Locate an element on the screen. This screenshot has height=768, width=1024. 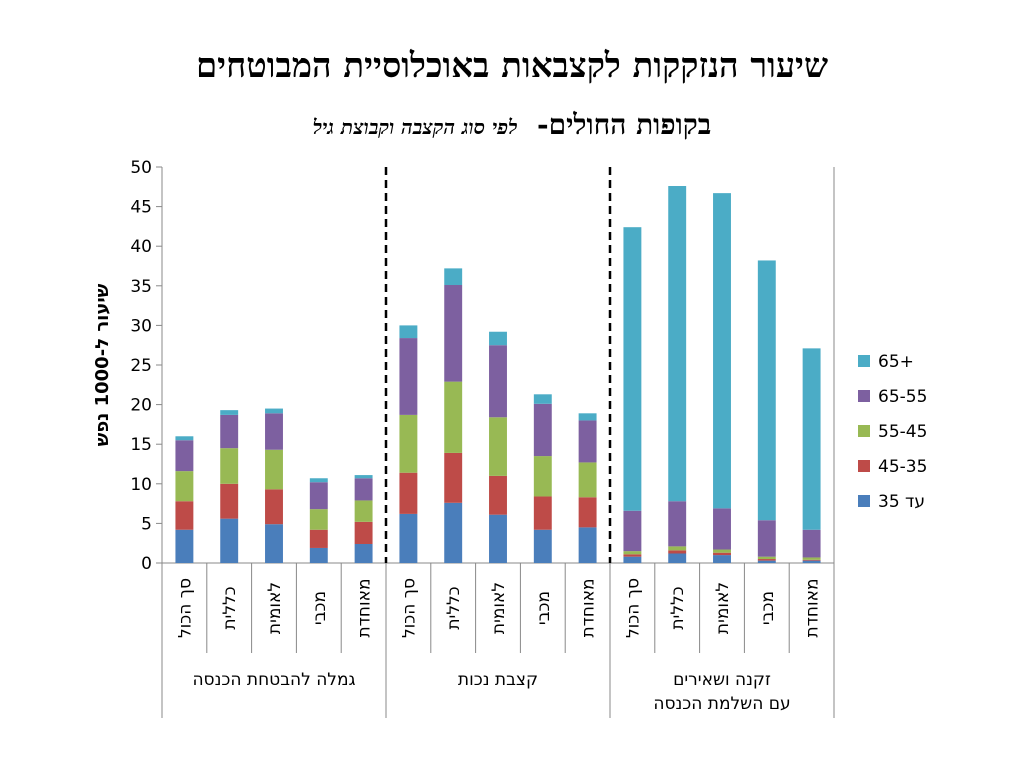
y-tick-label: 15 is located at coordinates (141, 445).